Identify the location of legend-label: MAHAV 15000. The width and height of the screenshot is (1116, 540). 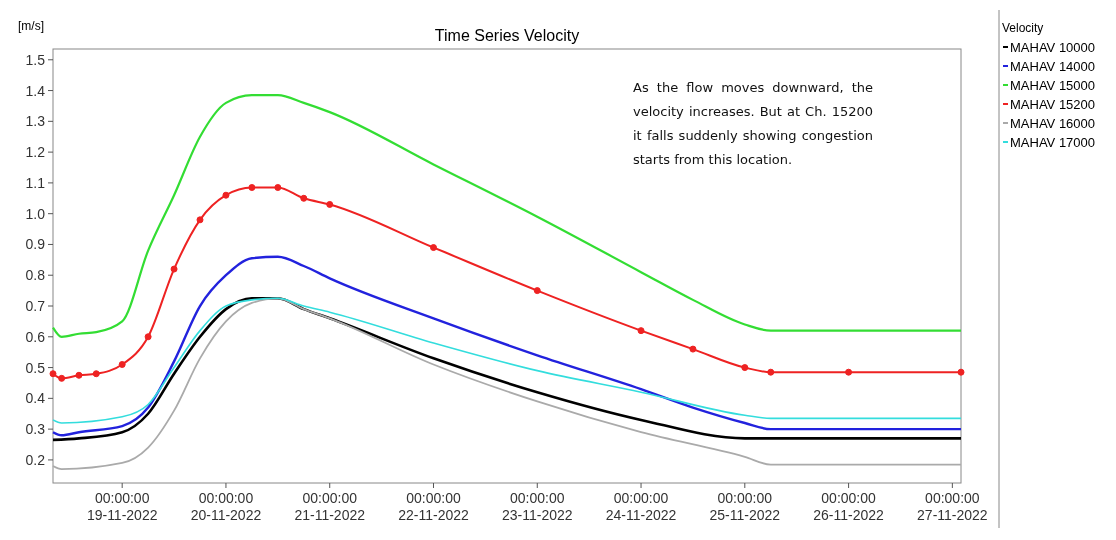
(1053, 85).